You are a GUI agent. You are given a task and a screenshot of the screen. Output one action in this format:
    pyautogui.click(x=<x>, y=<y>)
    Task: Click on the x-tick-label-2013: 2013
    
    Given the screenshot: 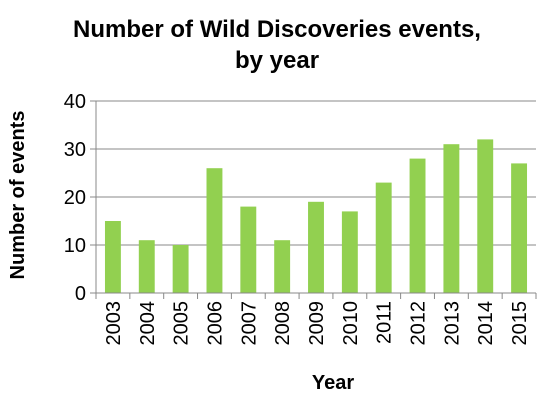 What is the action you would take?
    pyautogui.click(x=452, y=323)
    